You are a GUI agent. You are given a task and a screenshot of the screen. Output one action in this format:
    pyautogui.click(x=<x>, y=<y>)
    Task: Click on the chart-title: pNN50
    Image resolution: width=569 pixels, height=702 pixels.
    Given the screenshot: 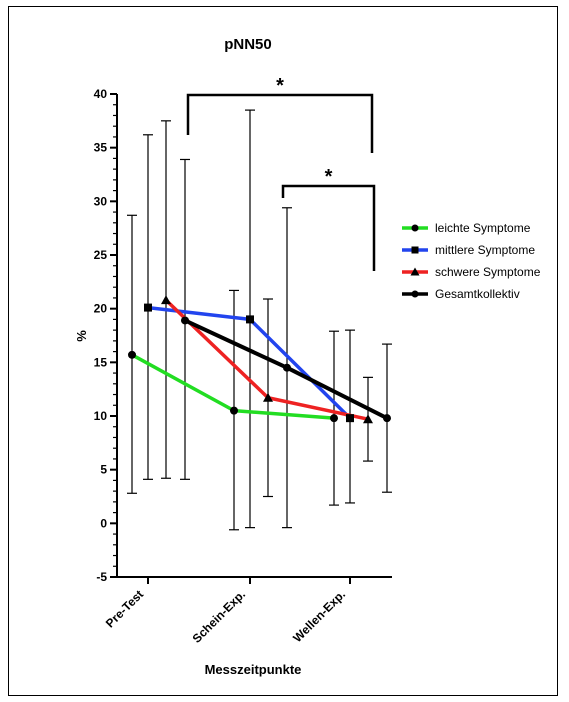 What is the action you would take?
    pyautogui.click(x=248, y=44)
    